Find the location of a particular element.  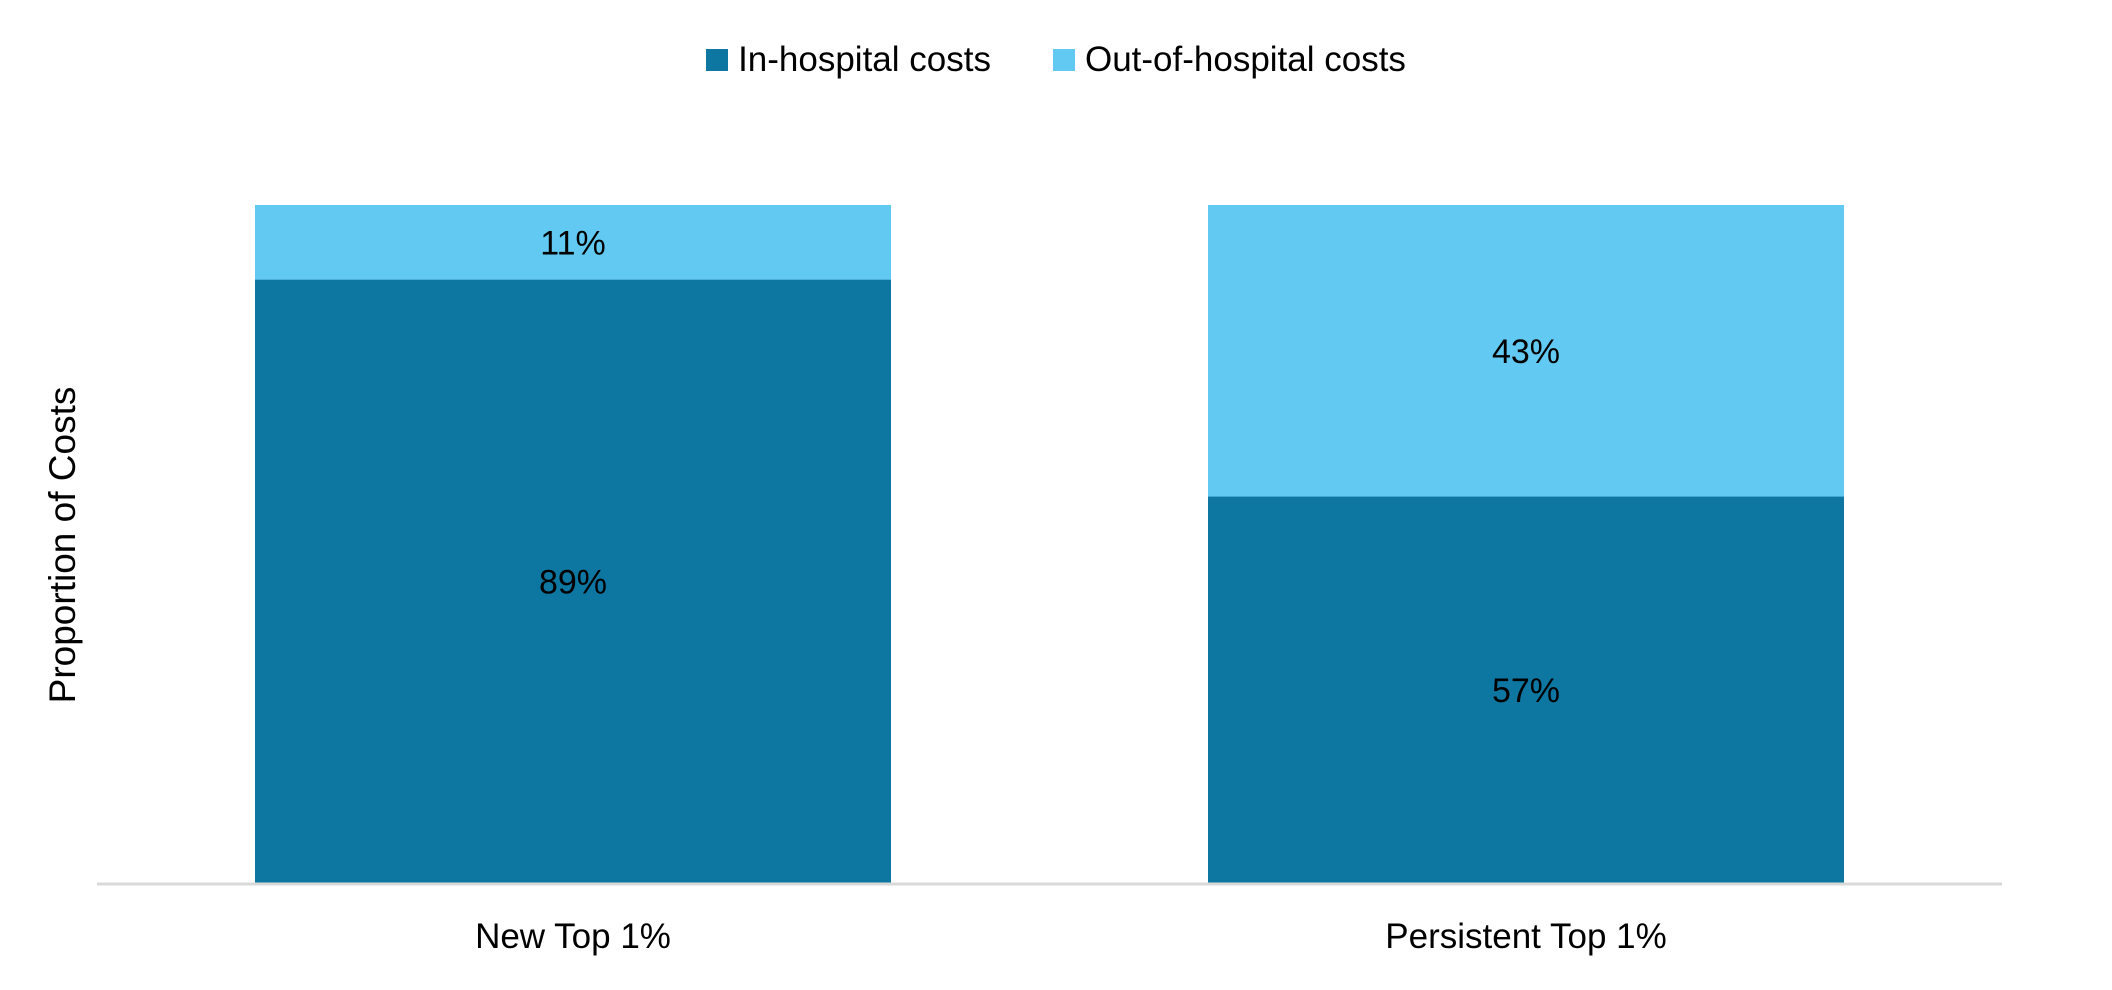

data-label-in-hospital-costs-persistent-top-1: 57% is located at coordinates (1526, 691).